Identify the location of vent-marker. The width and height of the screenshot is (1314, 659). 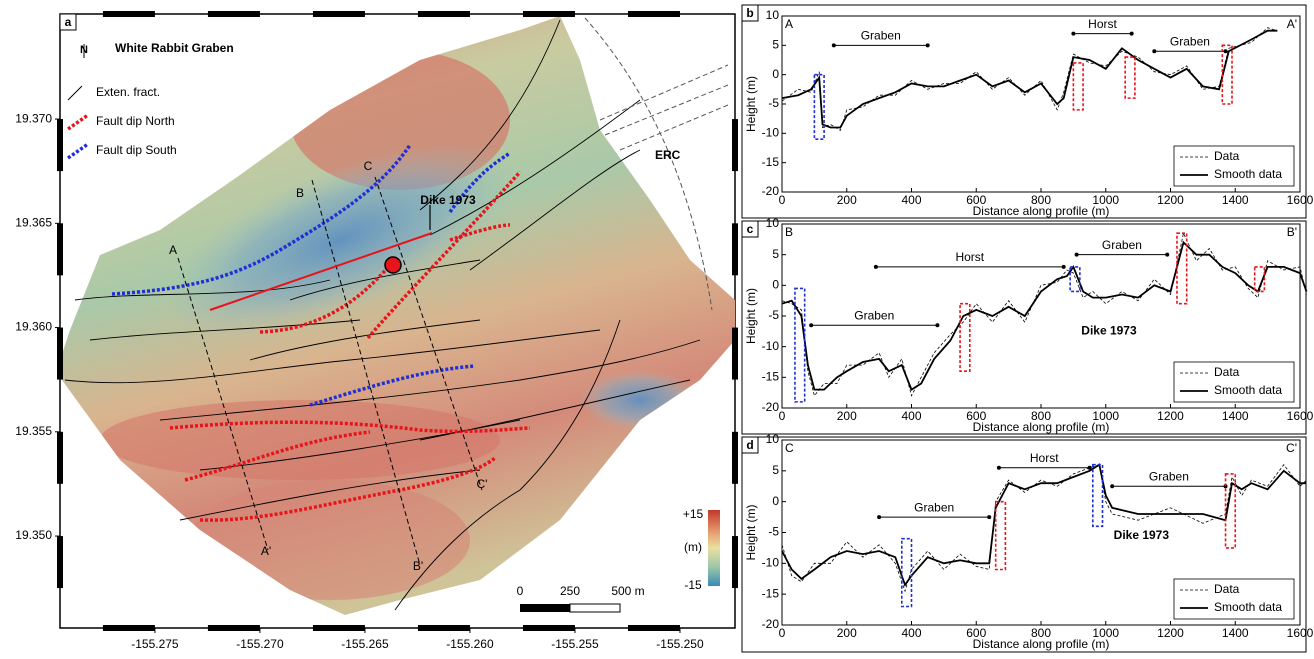
(393, 265).